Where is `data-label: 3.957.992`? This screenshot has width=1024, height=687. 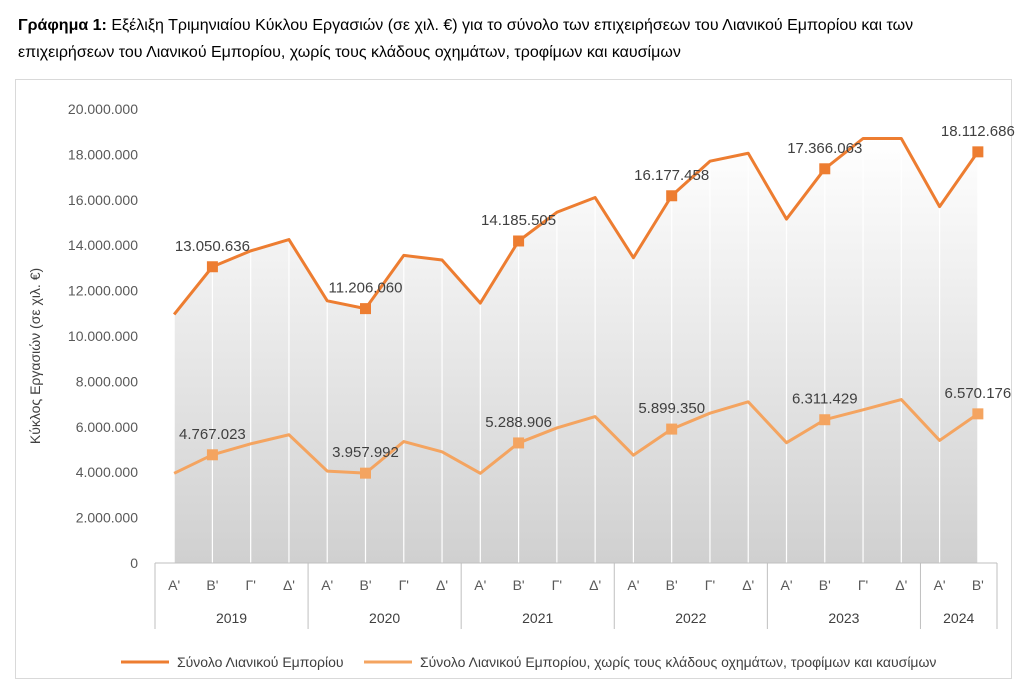
data-label: 3.957.992 is located at coordinates (365, 452).